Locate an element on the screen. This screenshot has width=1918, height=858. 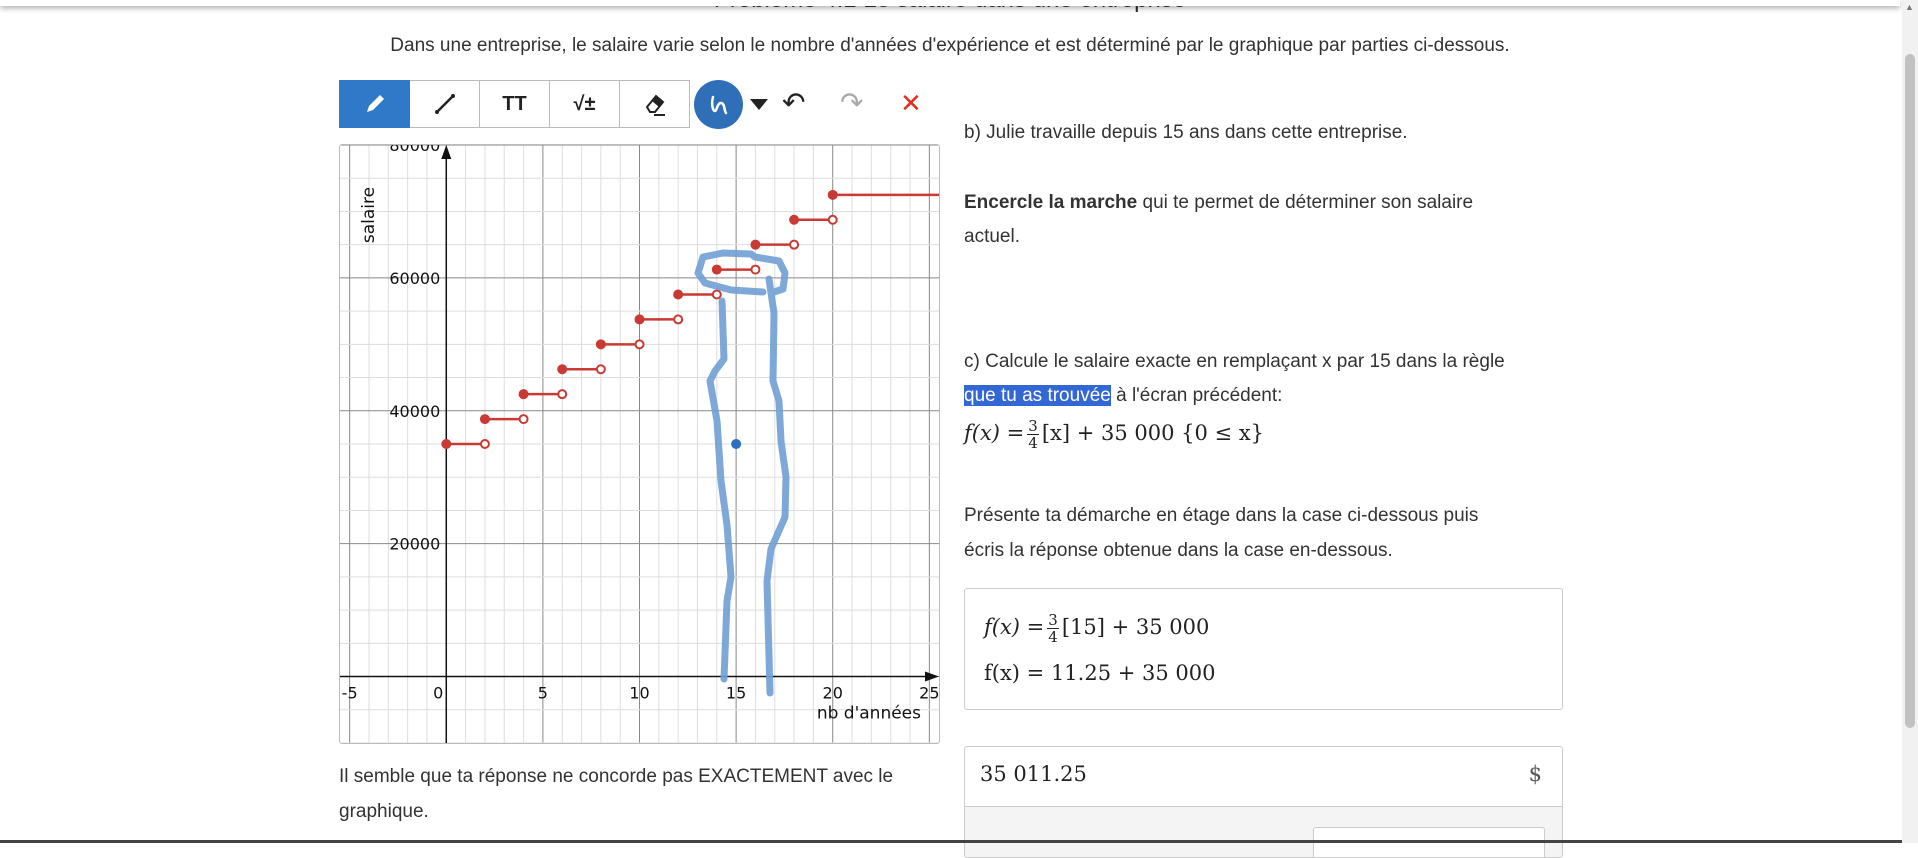
math-tool-button: √± is located at coordinates (585, 104).